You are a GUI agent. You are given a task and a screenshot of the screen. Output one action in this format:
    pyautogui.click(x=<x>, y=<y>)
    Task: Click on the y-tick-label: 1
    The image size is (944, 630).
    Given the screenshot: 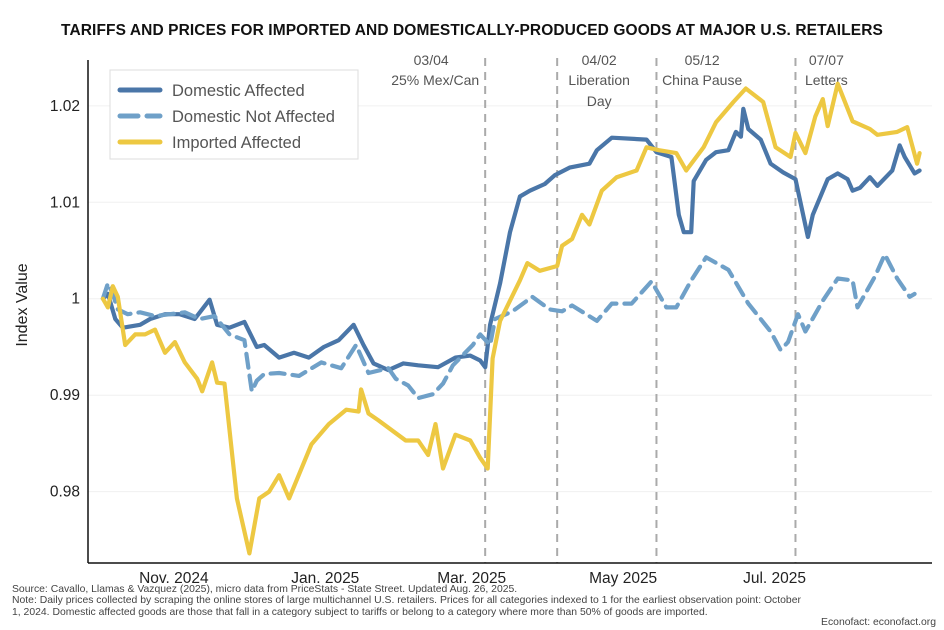 What is the action you would take?
    pyautogui.click(x=75, y=299)
    